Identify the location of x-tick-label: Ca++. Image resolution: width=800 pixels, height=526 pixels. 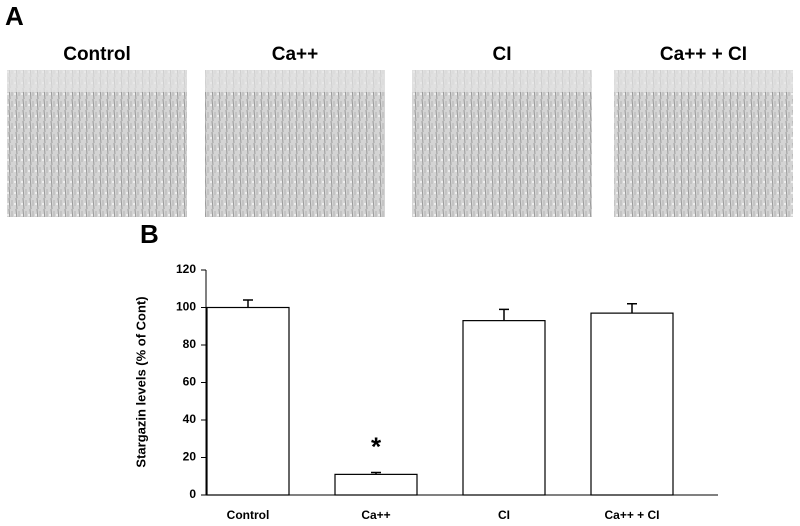
(375, 515).